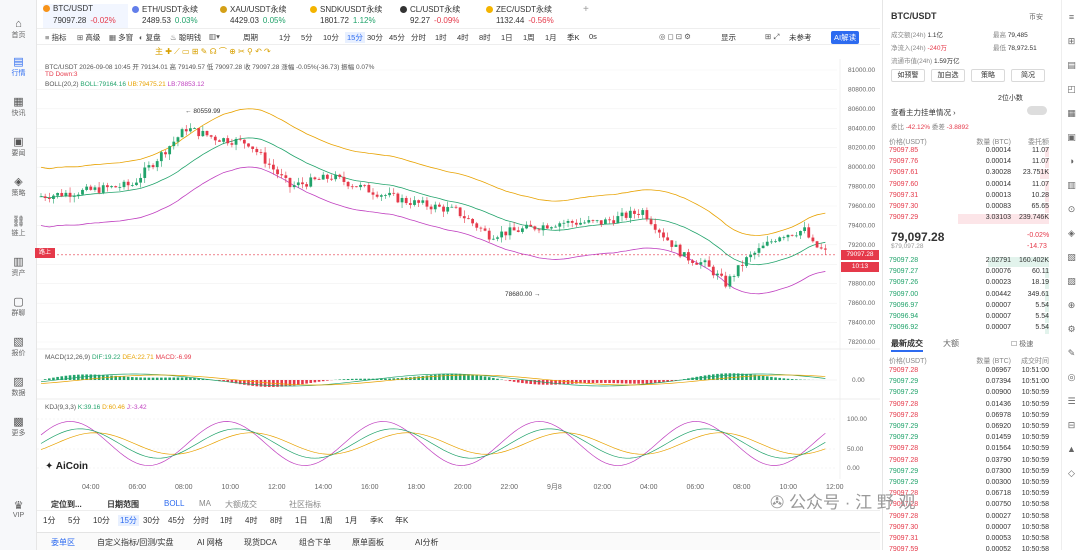 The width and height of the screenshot is (1080, 557). I want to click on interval-2: 10分, so click(331, 37).